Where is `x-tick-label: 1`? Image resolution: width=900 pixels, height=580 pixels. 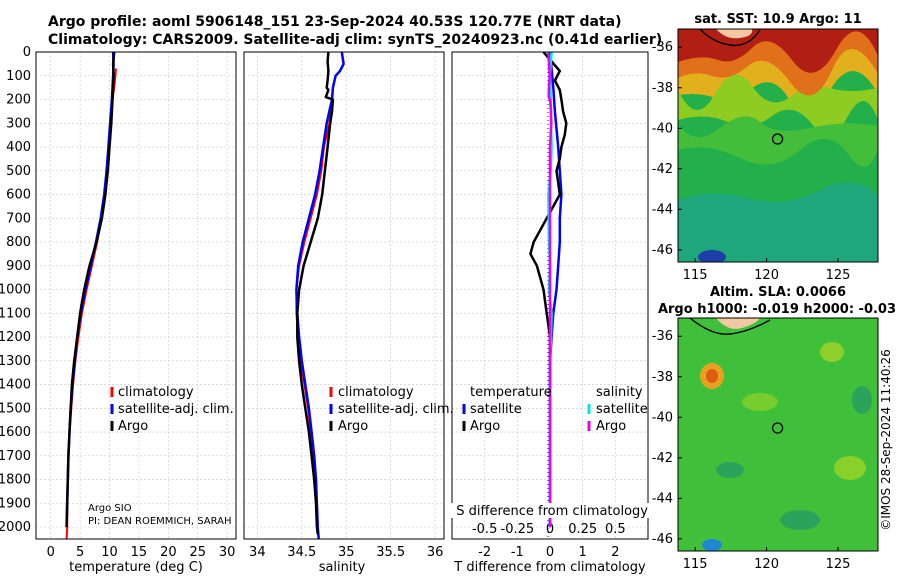 x-tick-label: 1 is located at coordinates (583, 552).